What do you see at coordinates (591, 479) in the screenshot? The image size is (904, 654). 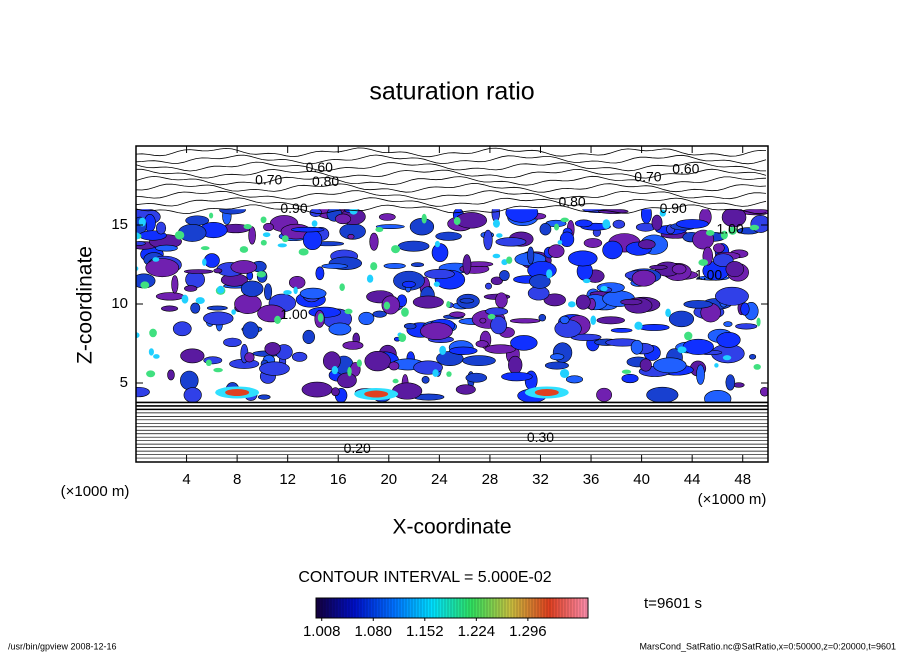 I see `x-tick-label: 36` at bounding box center [591, 479].